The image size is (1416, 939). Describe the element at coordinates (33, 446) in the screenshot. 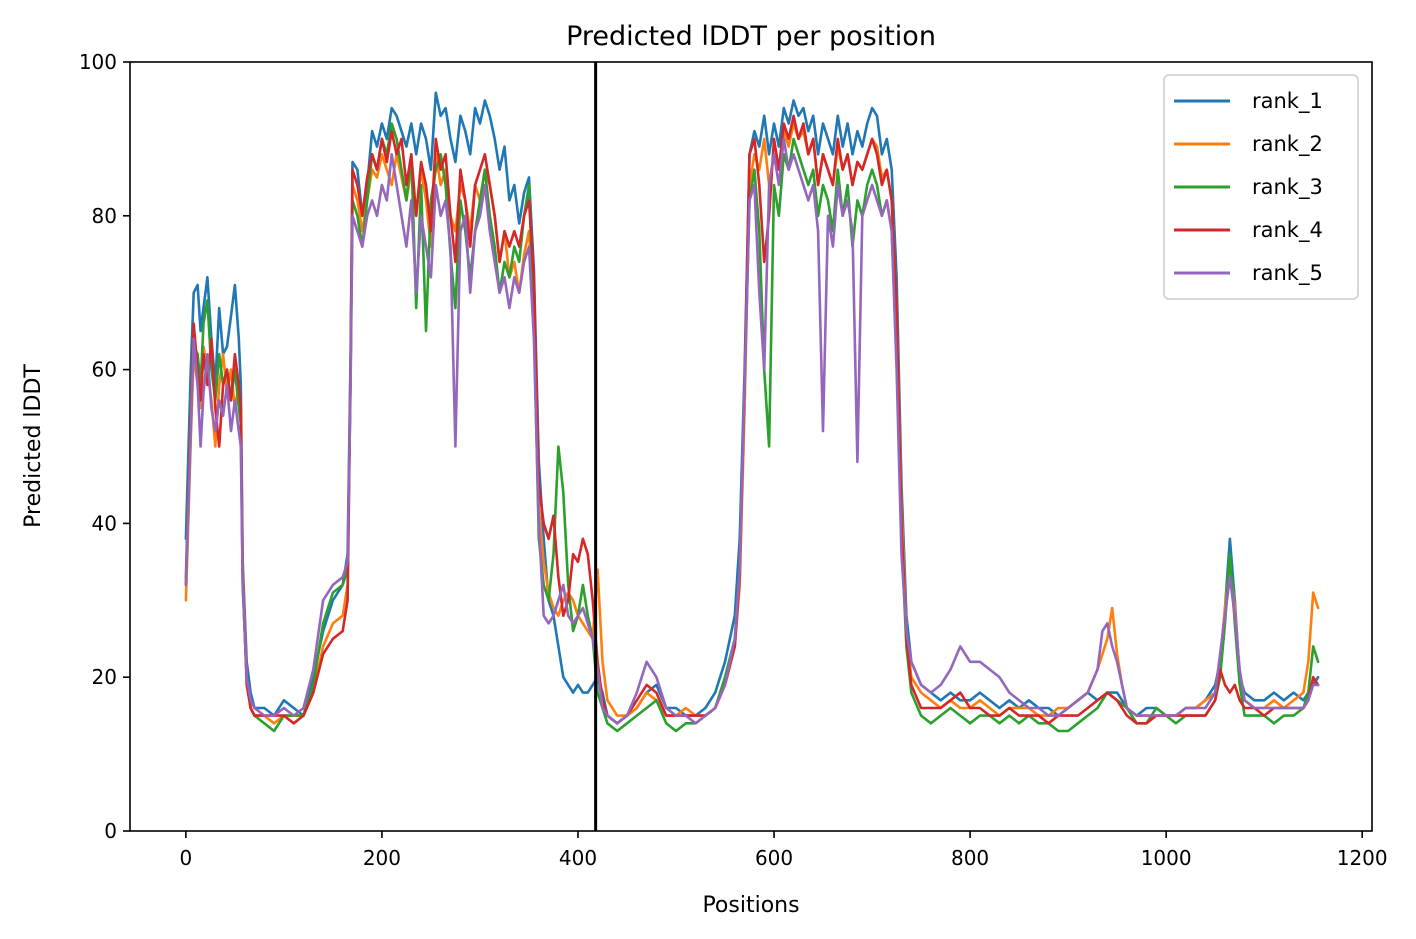

I see `y-axis-label: Predicted lDDT` at that location.